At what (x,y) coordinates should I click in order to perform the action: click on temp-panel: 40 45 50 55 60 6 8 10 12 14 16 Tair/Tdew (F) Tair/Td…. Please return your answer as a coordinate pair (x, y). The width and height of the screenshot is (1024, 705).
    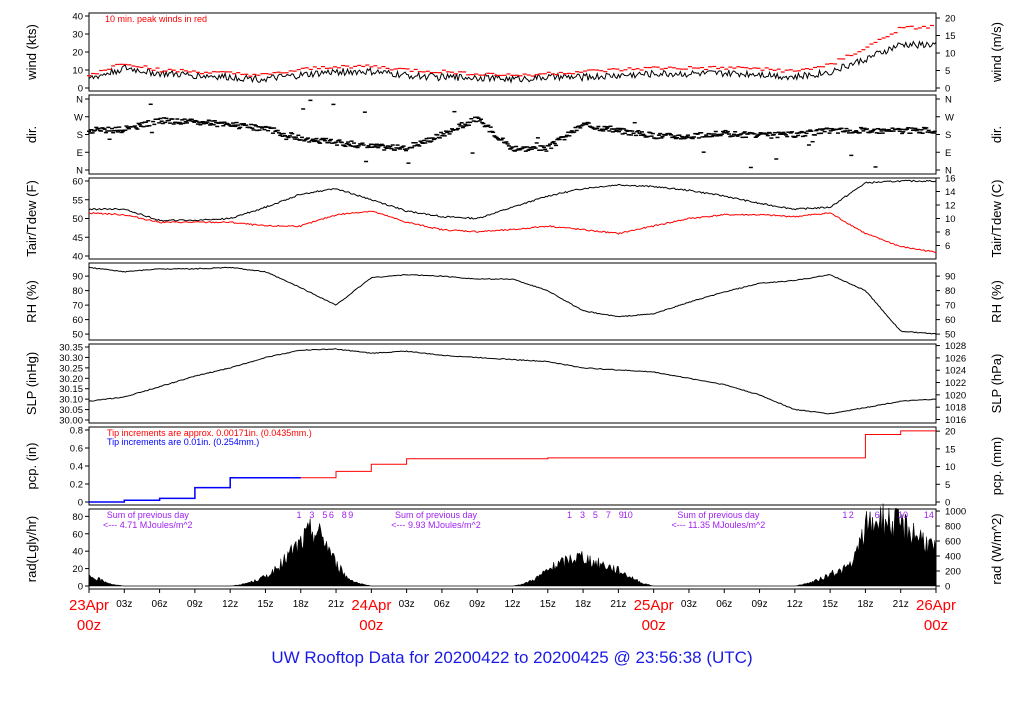
    Looking at the image, I should click on (514, 218).